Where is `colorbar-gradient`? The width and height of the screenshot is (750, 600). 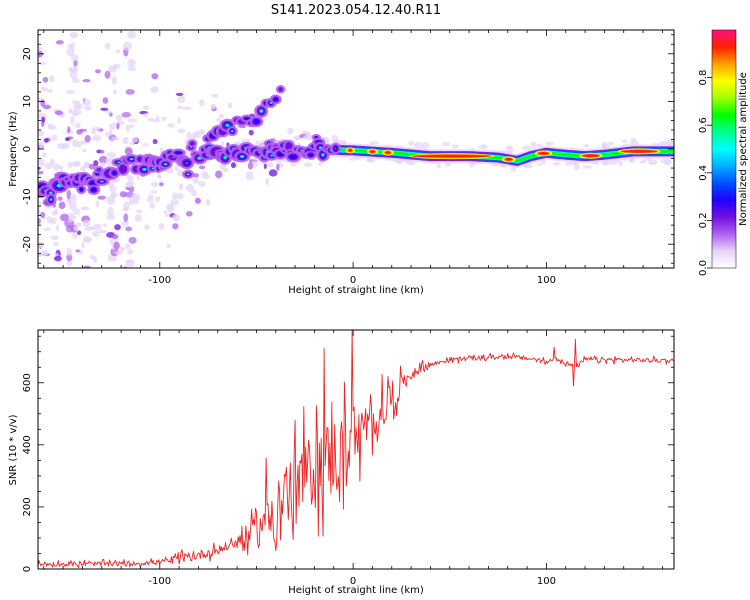
colorbar-gradient is located at coordinates (724, 149).